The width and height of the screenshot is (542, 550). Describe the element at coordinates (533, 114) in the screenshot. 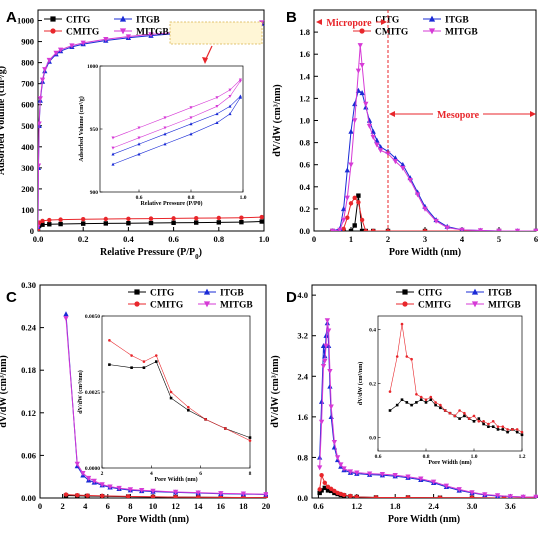

I see `mesopore-arrowhead-right-icon` at that location.